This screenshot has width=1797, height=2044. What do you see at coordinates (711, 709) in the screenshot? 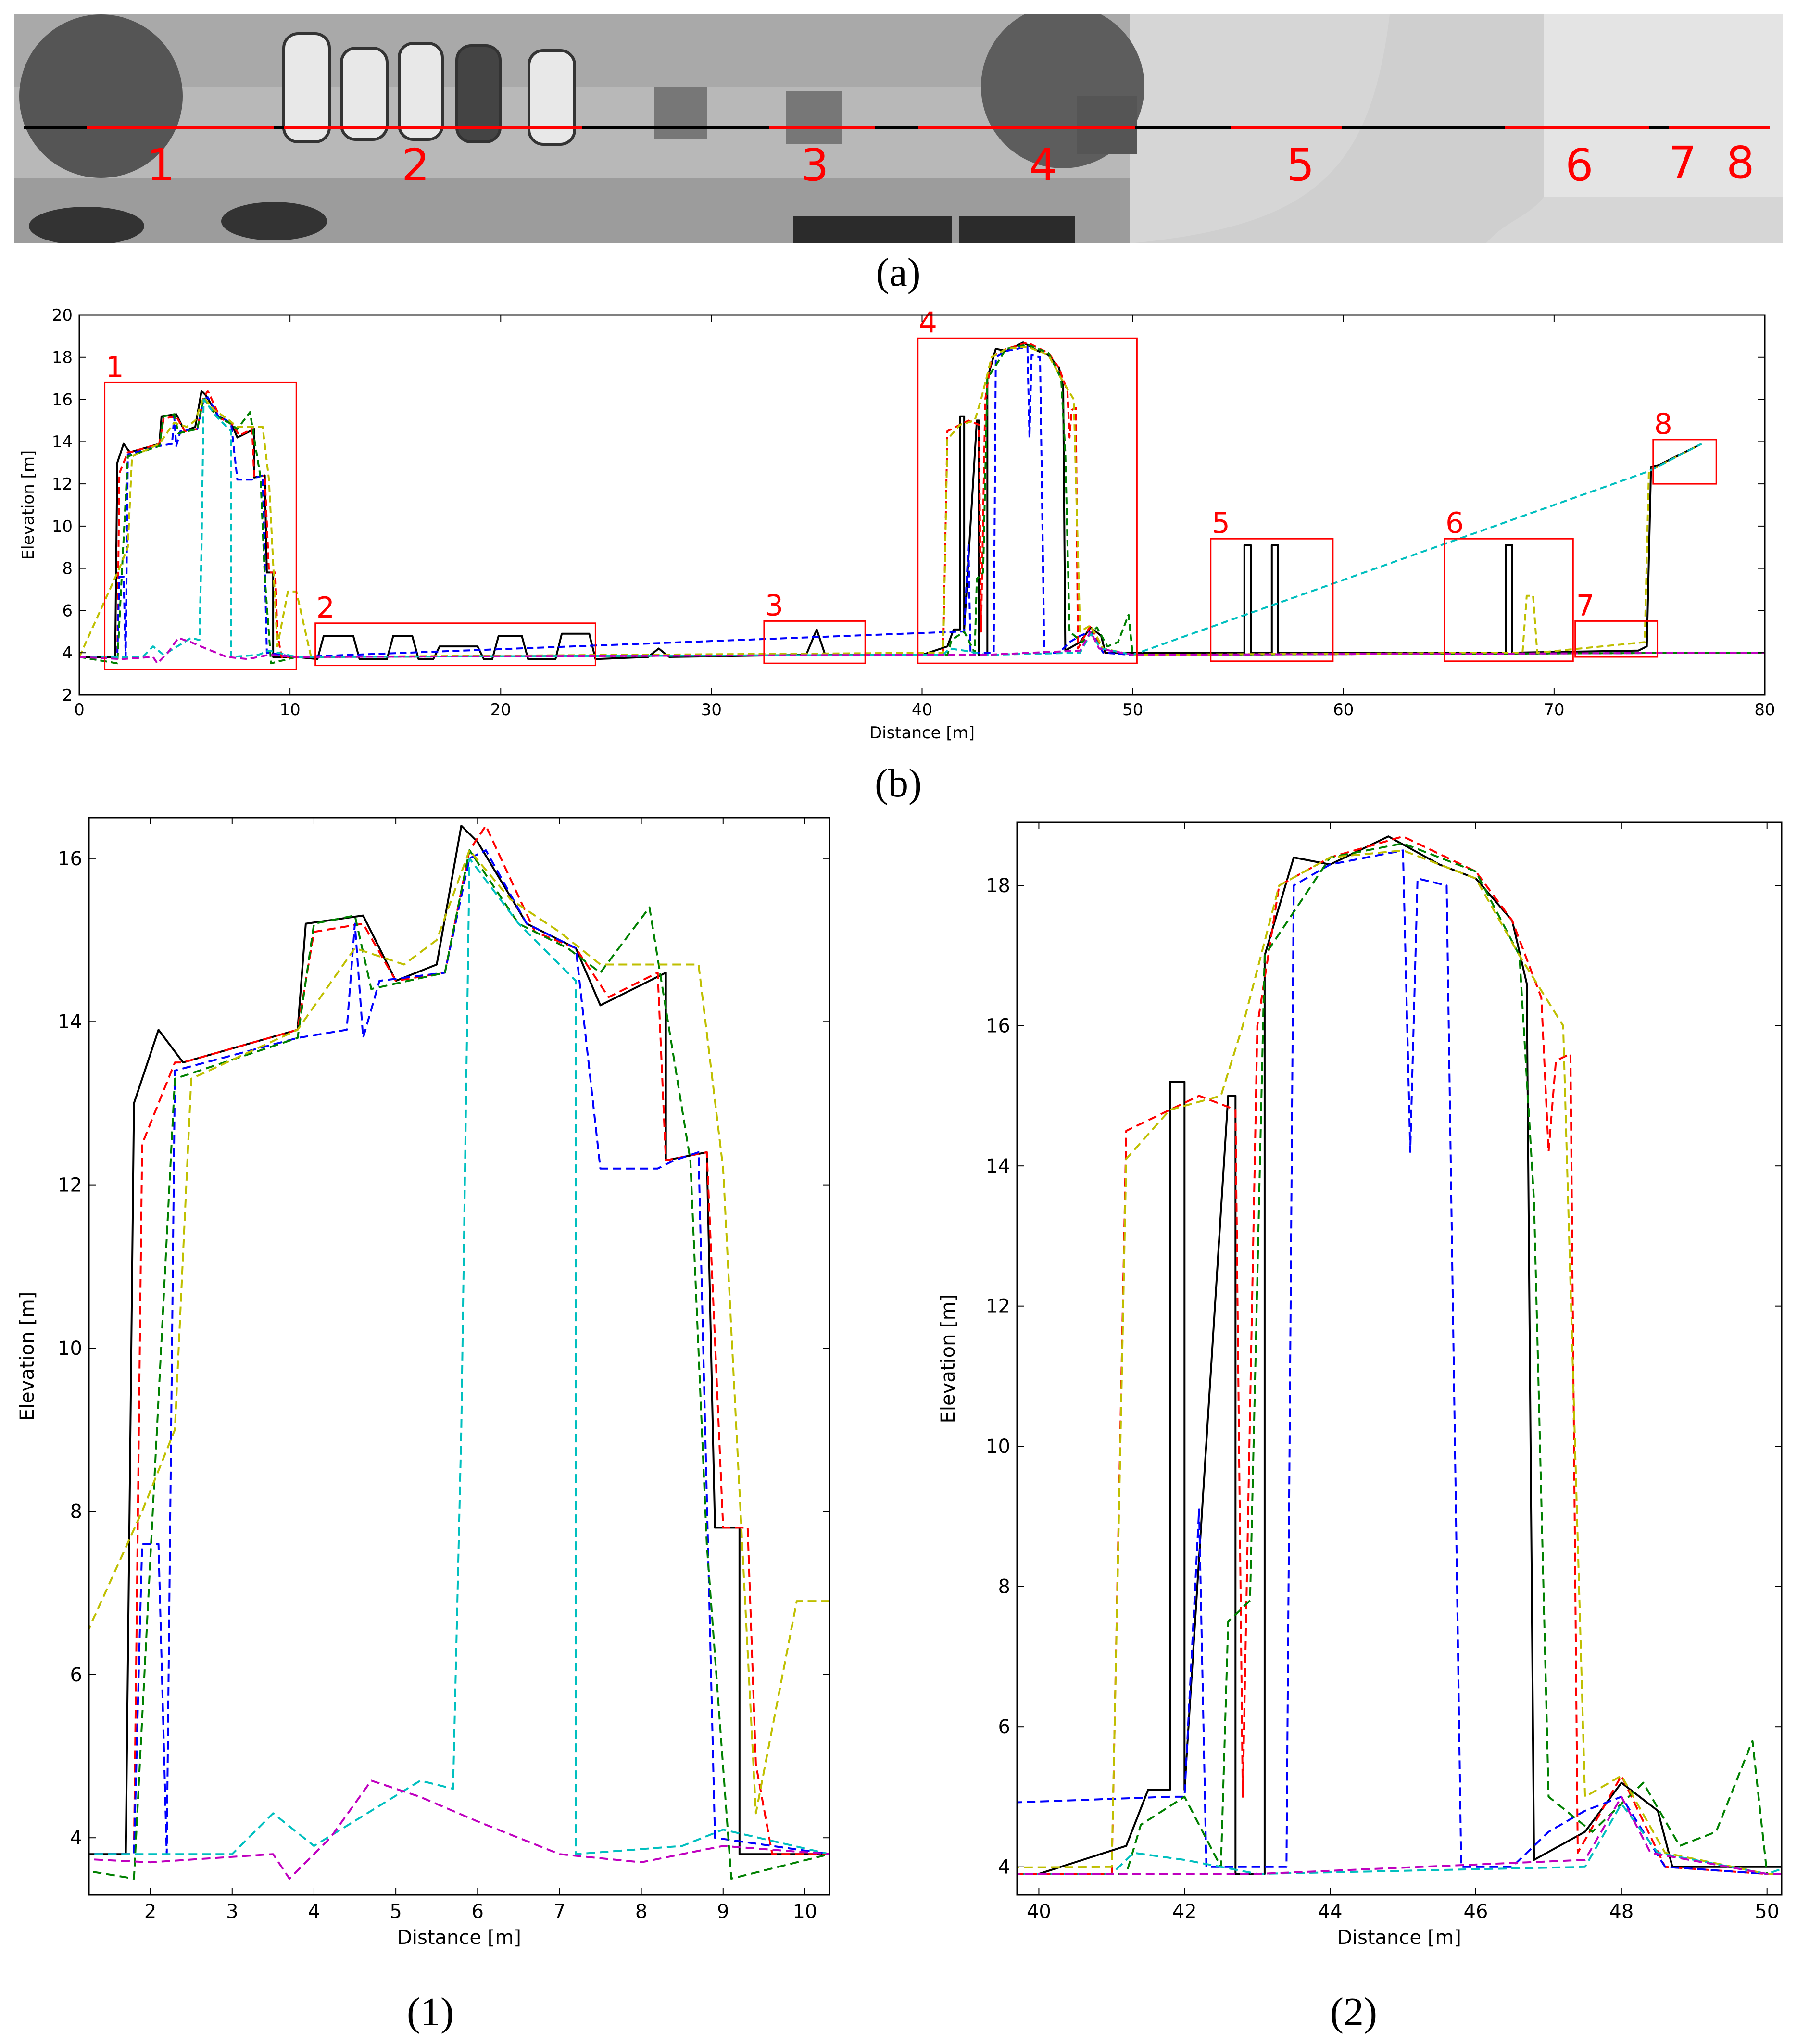
I see `x-tick-label: 30` at bounding box center [711, 709].